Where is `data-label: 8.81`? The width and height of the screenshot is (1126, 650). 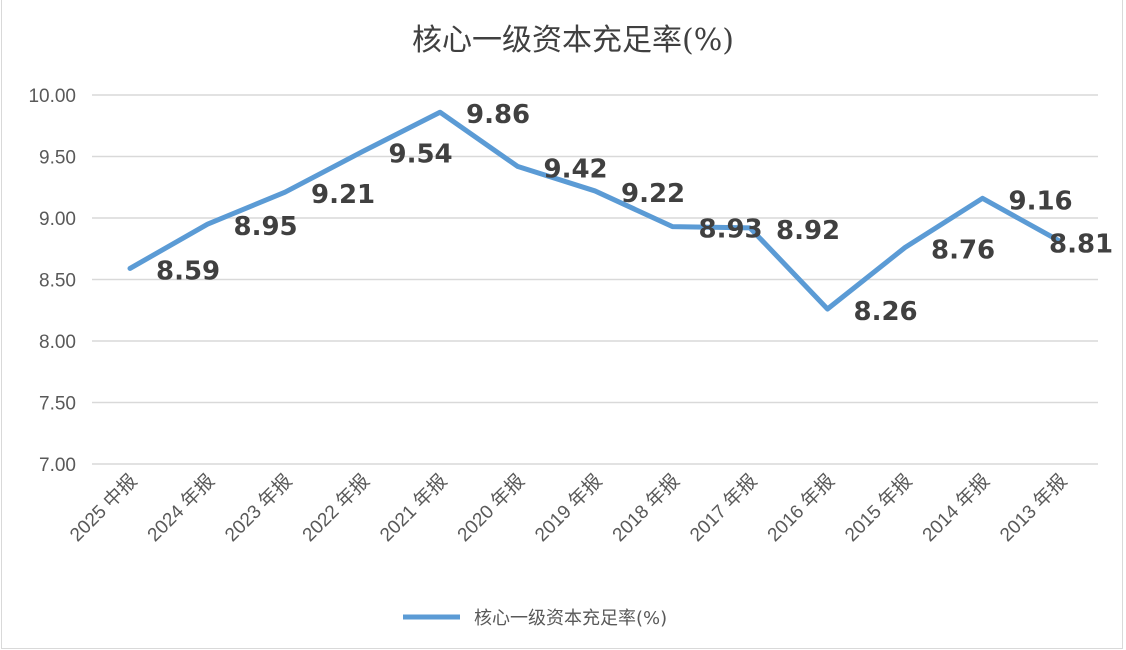 data-label: 8.81 is located at coordinates (1081, 244).